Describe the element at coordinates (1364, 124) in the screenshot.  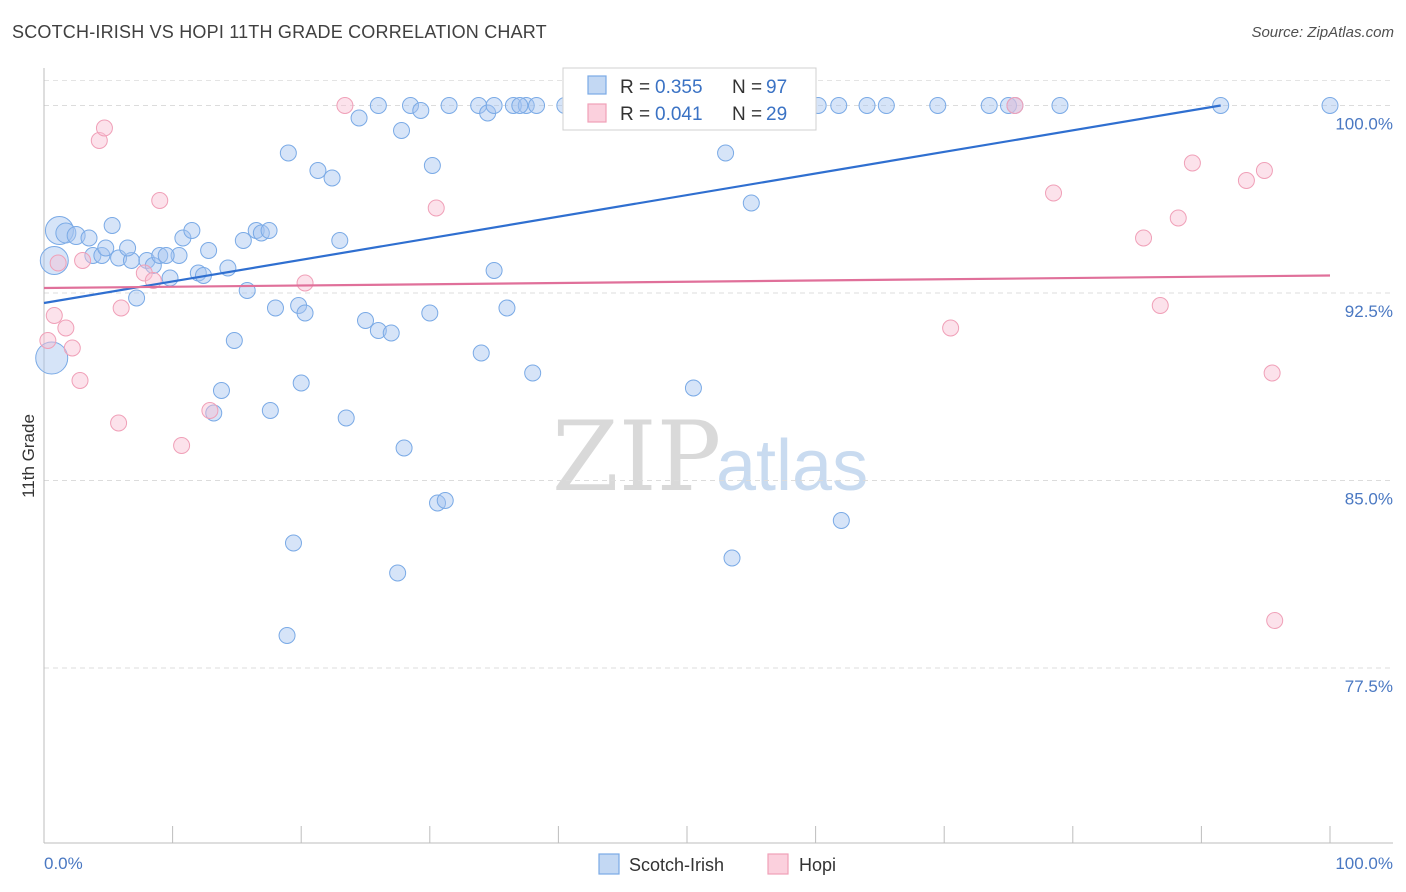
I see `y-tick-label: 100.0%` at that location.